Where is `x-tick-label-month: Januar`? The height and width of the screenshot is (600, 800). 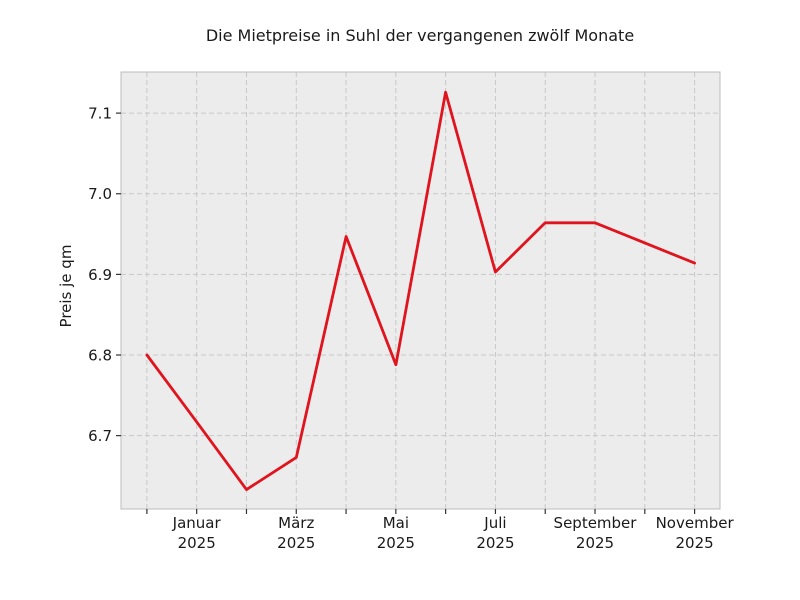 x-tick-label-month: Januar is located at coordinates (197, 523).